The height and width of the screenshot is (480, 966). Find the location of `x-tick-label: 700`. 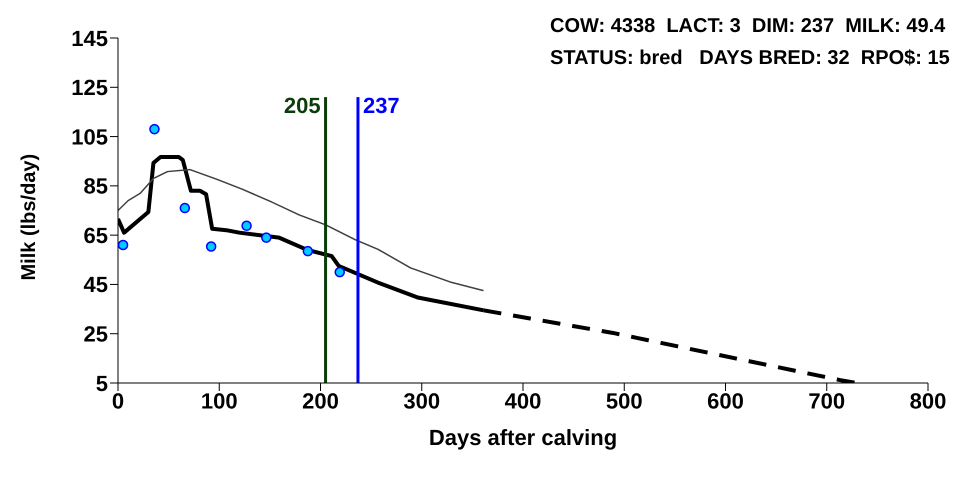

x-tick-label: 700 is located at coordinates (827, 401).